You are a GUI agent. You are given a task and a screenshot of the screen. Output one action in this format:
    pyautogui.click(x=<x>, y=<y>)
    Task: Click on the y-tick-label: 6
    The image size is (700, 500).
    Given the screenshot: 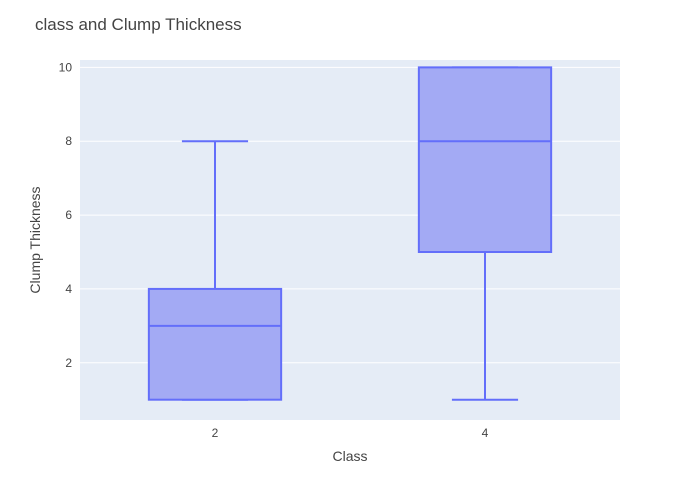 What is the action you would take?
    pyautogui.click(x=68, y=215)
    